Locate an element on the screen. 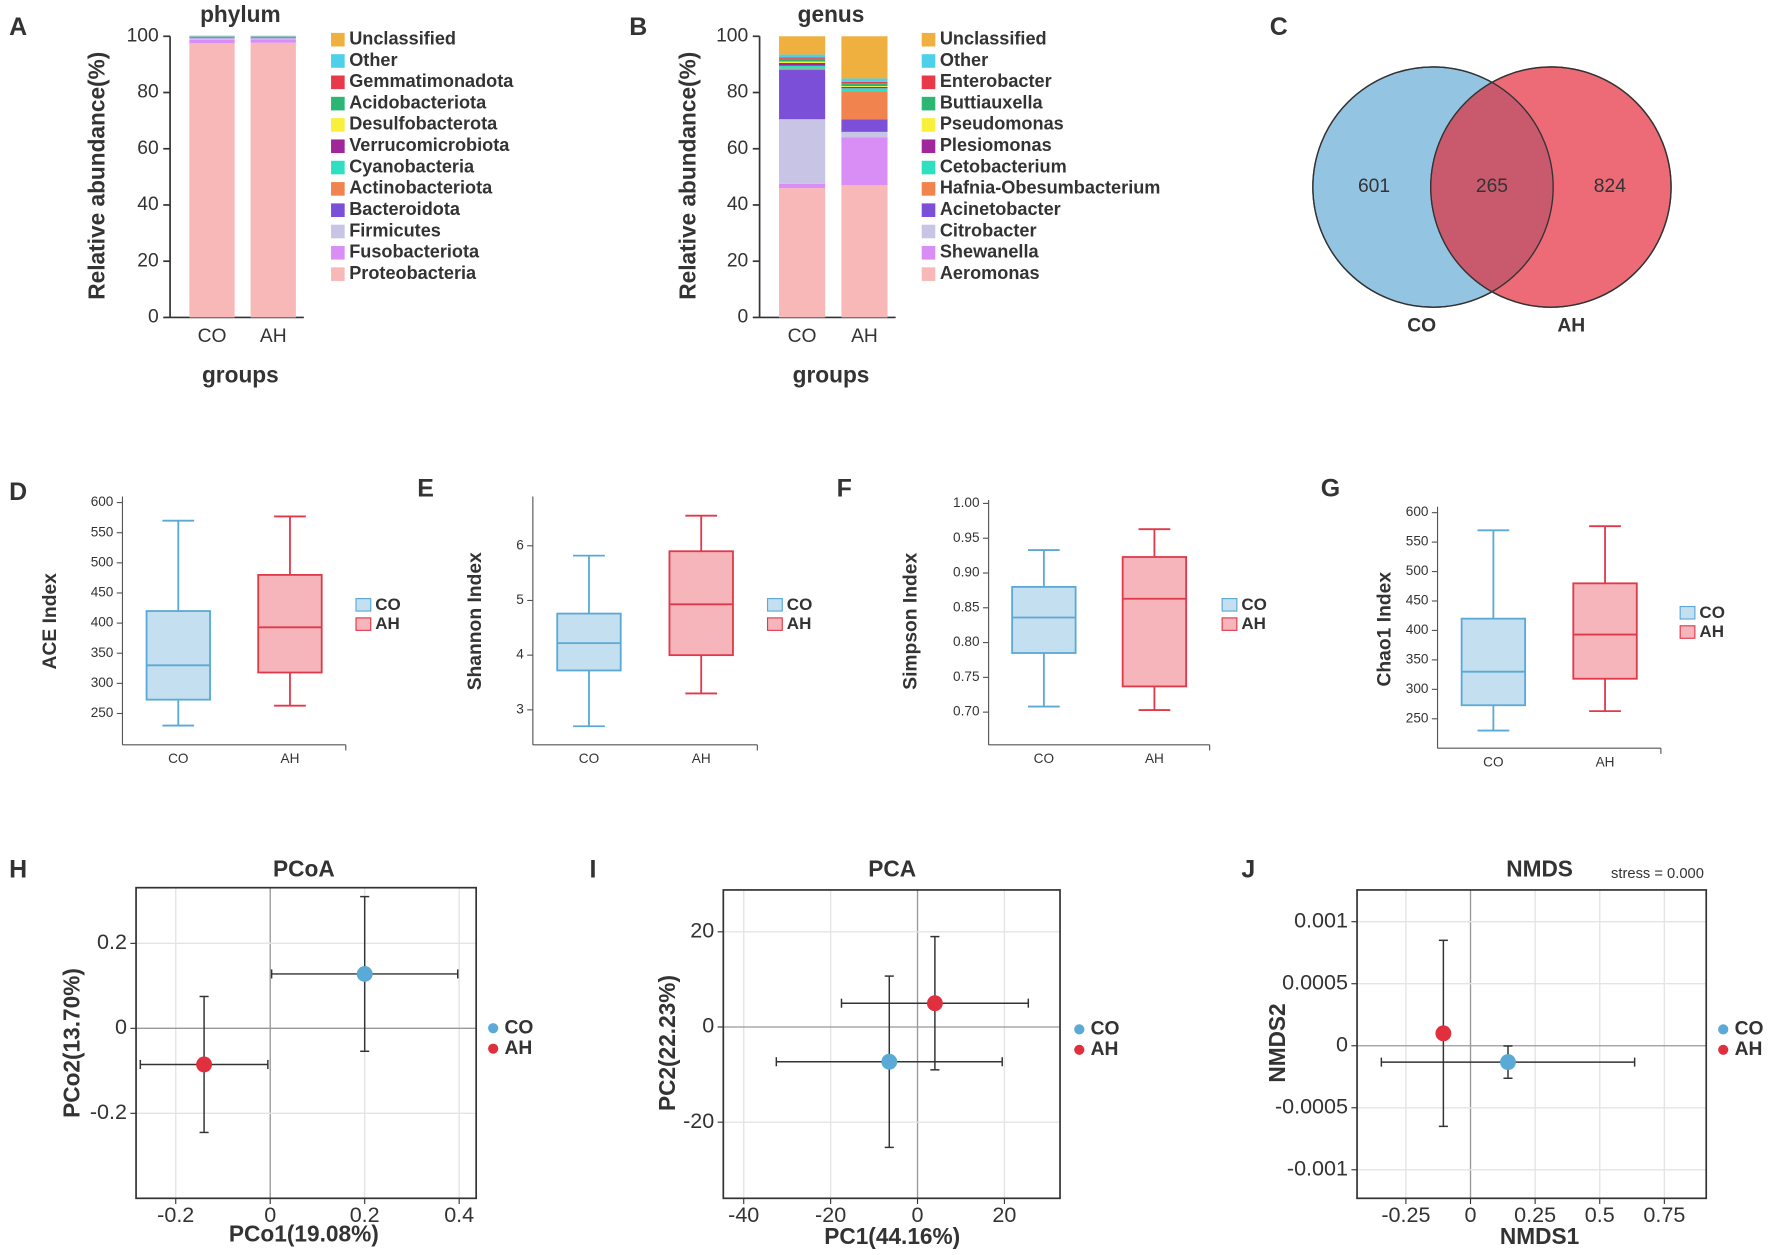 This screenshot has width=1772, height=1255. x-tick-label: 0.75 is located at coordinates (1664, 1215).